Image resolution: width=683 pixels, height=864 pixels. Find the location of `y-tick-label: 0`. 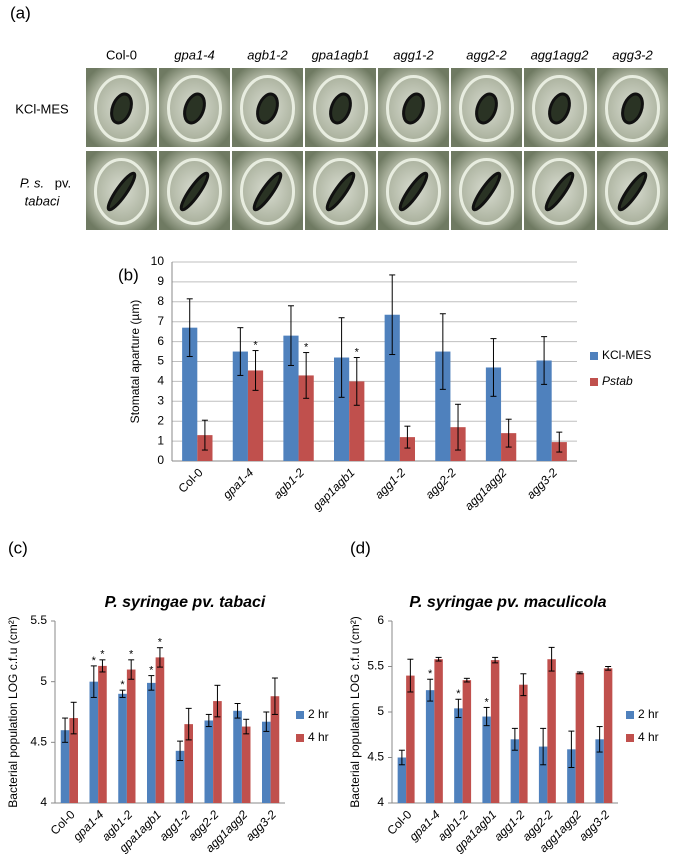

y-tick-label: 0 is located at coordinates (160, 460).